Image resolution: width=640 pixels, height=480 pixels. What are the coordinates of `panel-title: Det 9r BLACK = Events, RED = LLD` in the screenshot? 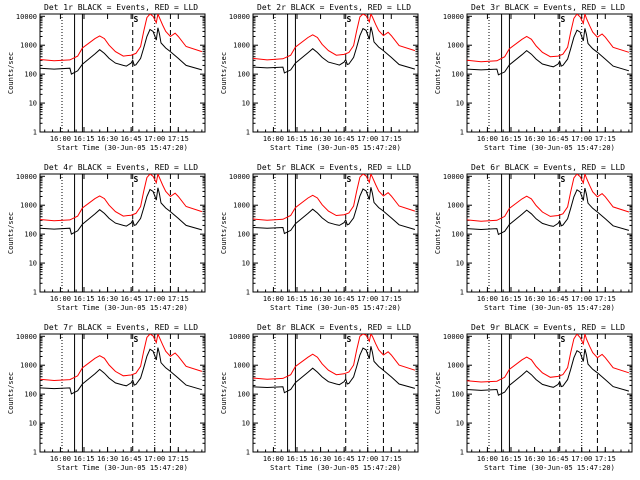 It's located at (548, 327).